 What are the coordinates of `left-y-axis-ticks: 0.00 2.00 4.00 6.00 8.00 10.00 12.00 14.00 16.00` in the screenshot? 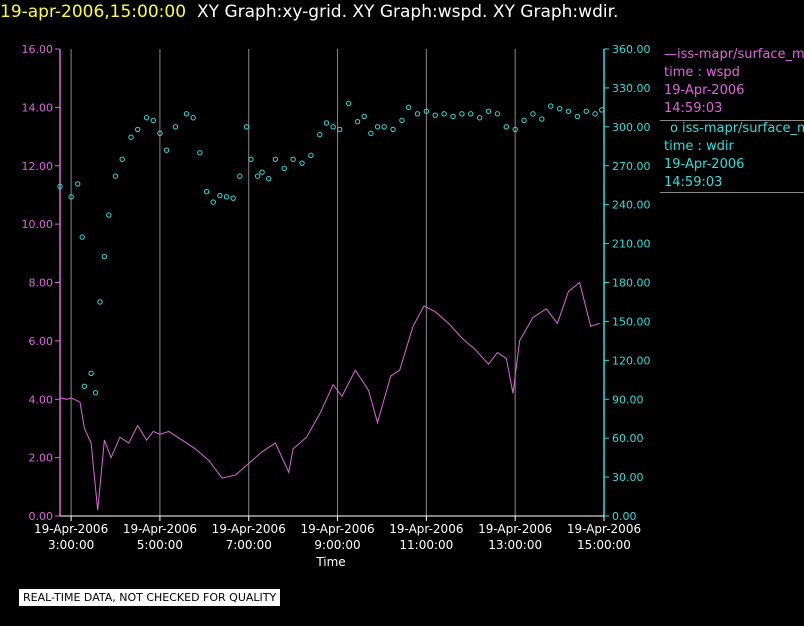 It's located at (41, 283).